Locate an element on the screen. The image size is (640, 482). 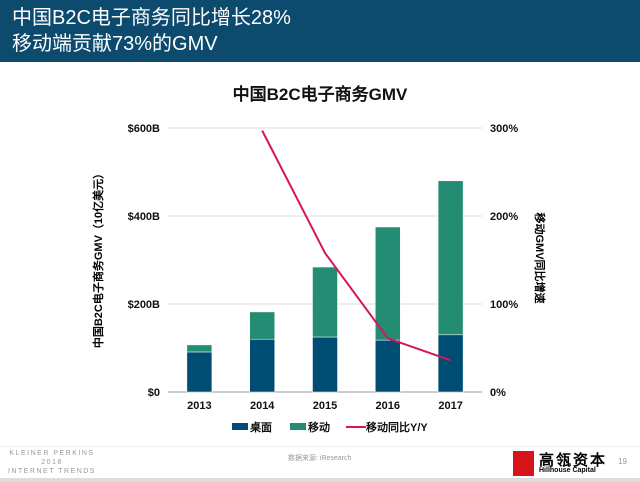
x-tick-label: 2013 is located at coordinates (199, 406).